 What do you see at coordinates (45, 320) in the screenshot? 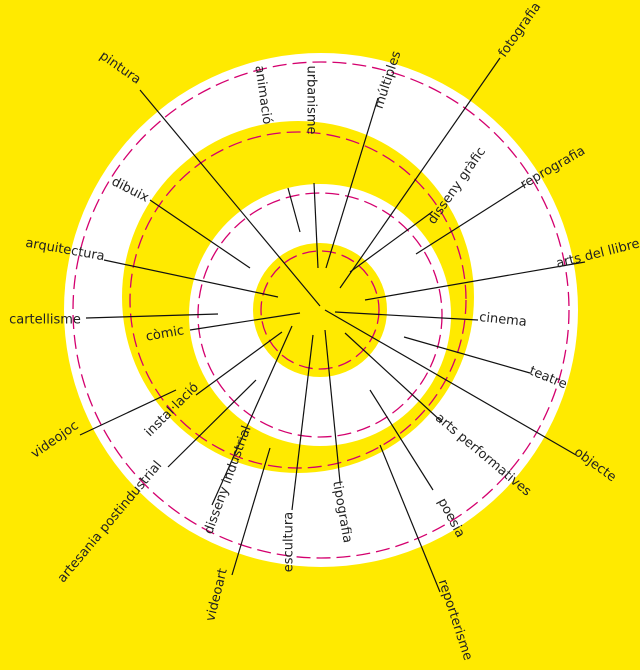
I see `discipline-label: cartellisme` at bounding box center [45, 320].